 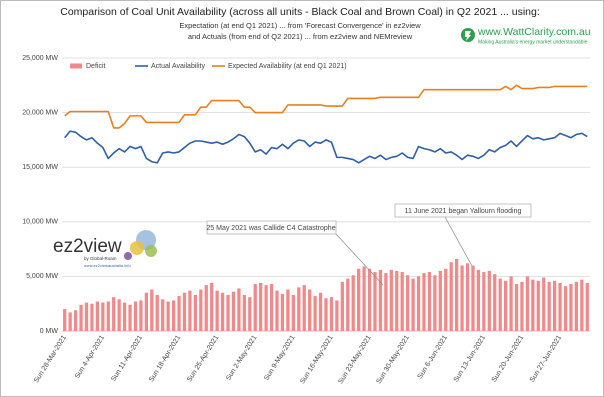 I want to click on legend-label: Actual Availability, so click(x=178, y=66).